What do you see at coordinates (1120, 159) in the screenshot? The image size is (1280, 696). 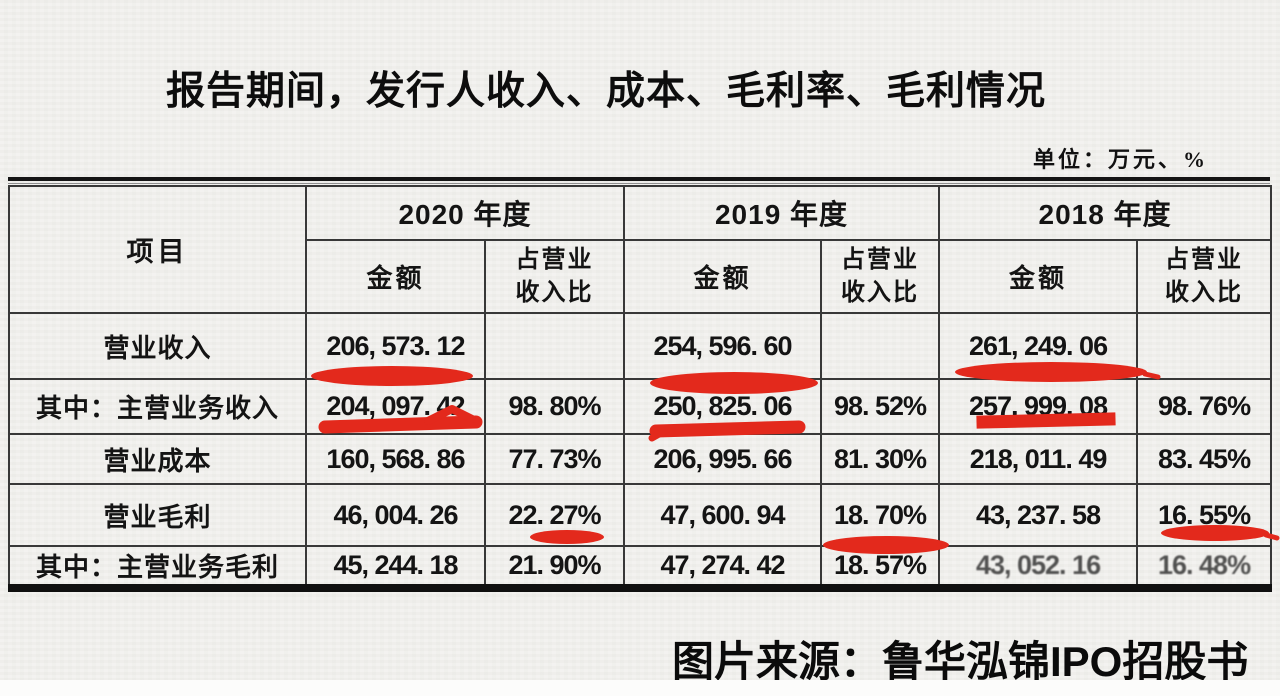 I see `unit-note: 单位：万元、%` at bounding box center [1120, 159].